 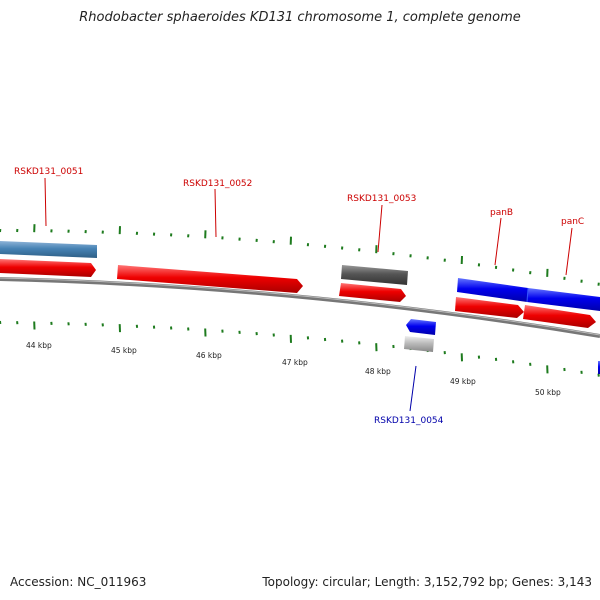 What do you see at coordinates (300, 255) in the screenshot?
I see `outer-tick-marks` at bounding box center [300, 255].